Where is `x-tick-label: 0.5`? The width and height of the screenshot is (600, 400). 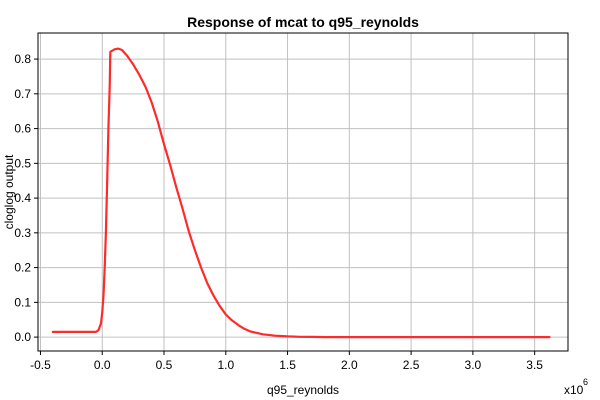 x-tick-label: 0.5 is located at coordinates (164, 365).